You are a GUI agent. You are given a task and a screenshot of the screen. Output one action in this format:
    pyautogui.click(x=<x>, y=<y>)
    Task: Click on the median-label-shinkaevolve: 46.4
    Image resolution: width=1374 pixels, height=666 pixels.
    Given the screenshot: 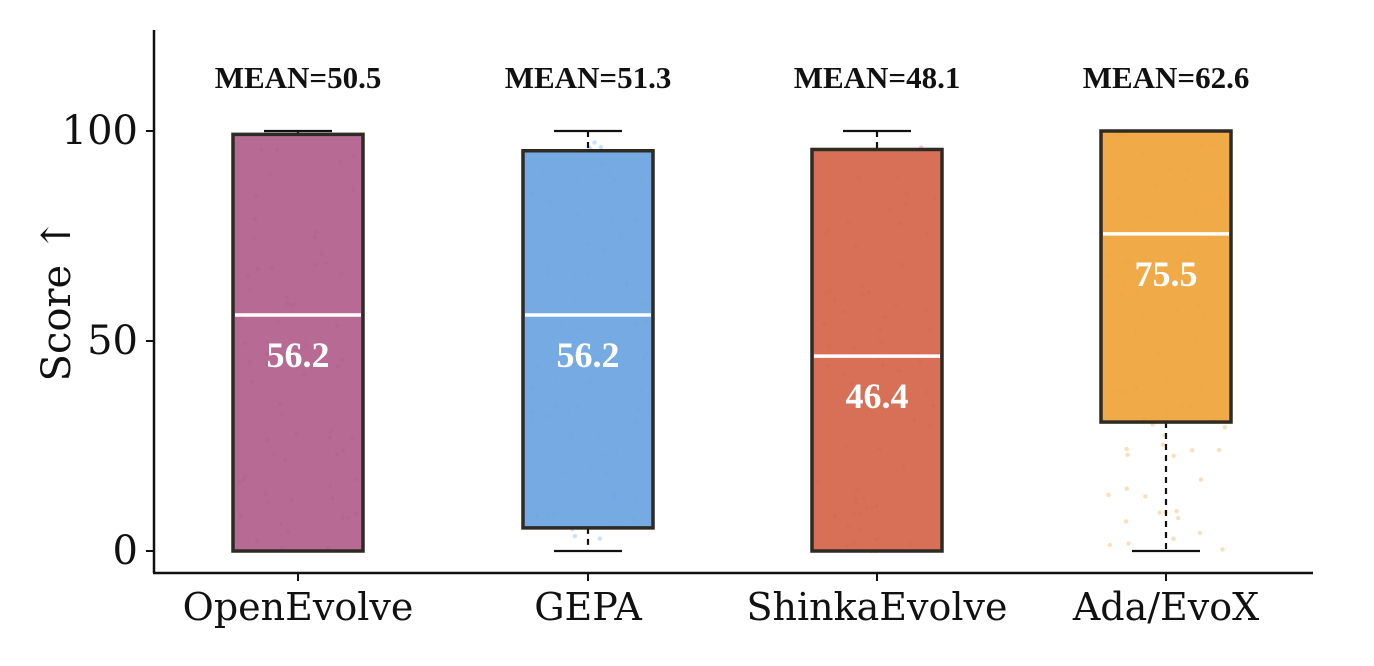 What is the action you would take?
    pyautogui.click(x=877, y=396)
    